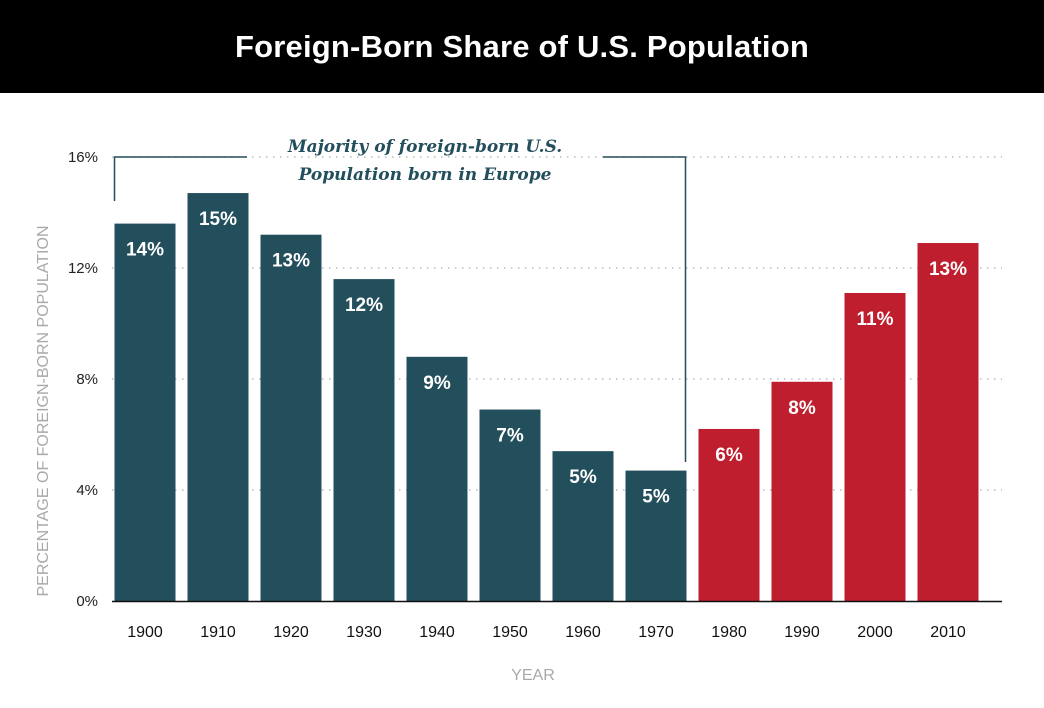 This screenshot has height=708, width=1044. I want to click on annotation-bracket-left, so click(180, 178).